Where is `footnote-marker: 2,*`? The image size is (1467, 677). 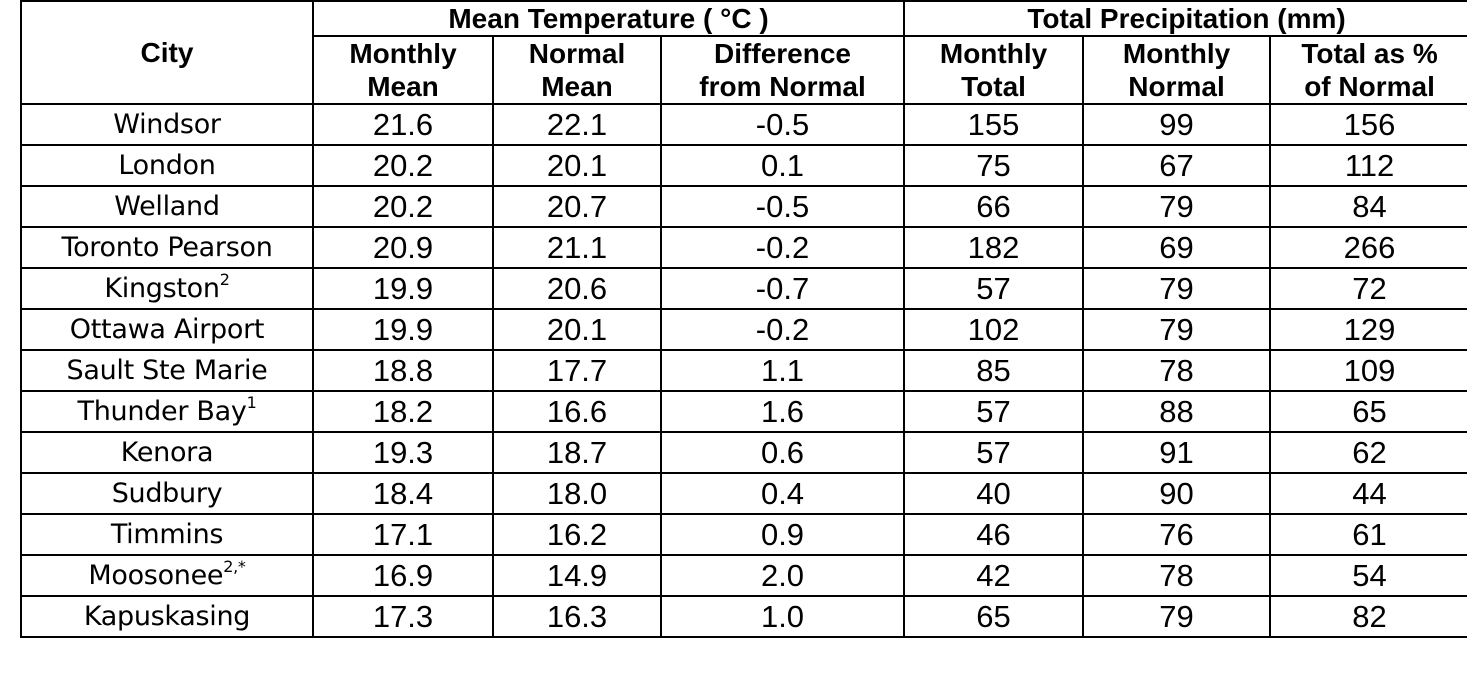 footnote-marker: 2,* is located at coordinates (234, 566).